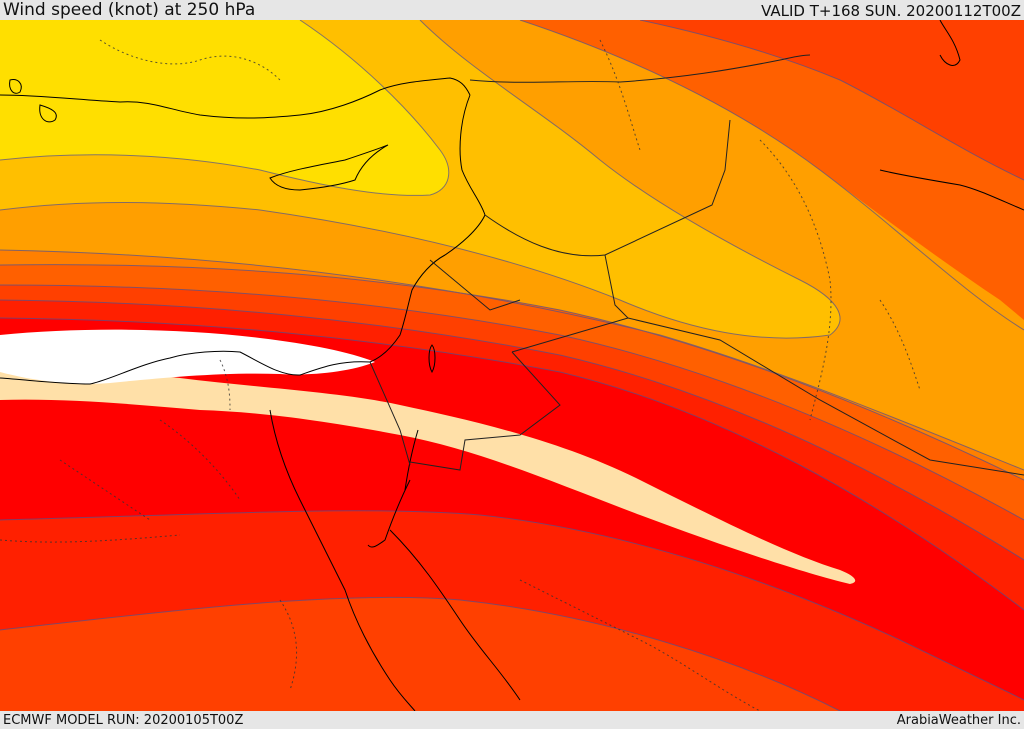 The image size is (1024, 729). What do you see at coordinates (224, 108) in the screenshot?
I see `band-yellow` at bounding box center [224, 108].